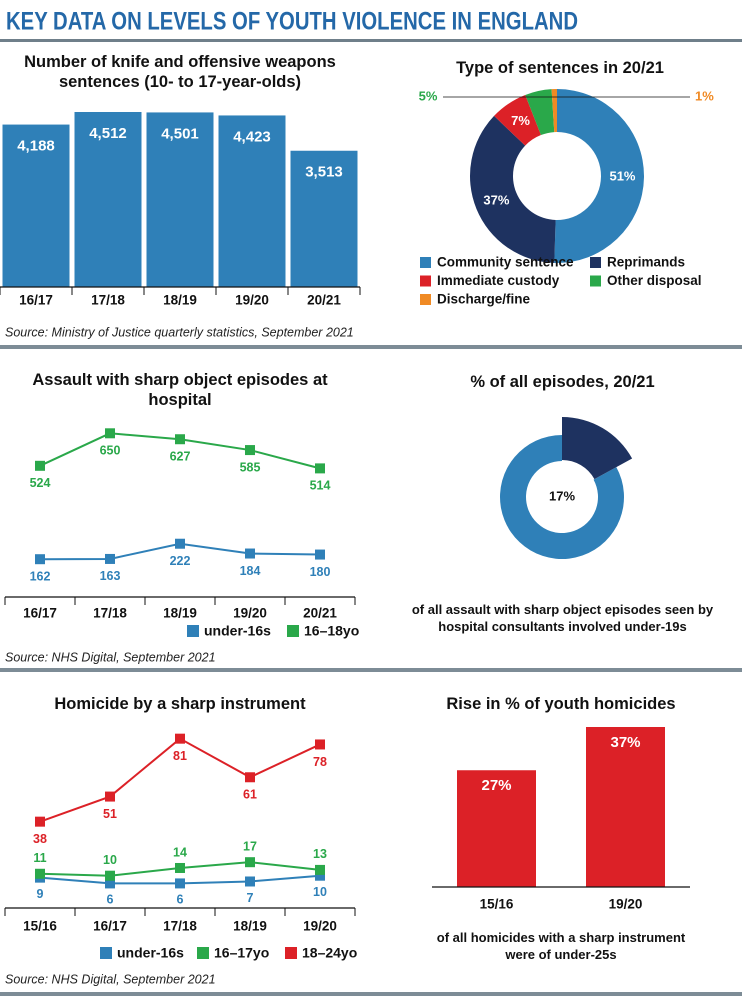  What do you see at coordinates (250, 467) in the screenshot?
I see `value-label: 585` at bounding box center [250, 467].